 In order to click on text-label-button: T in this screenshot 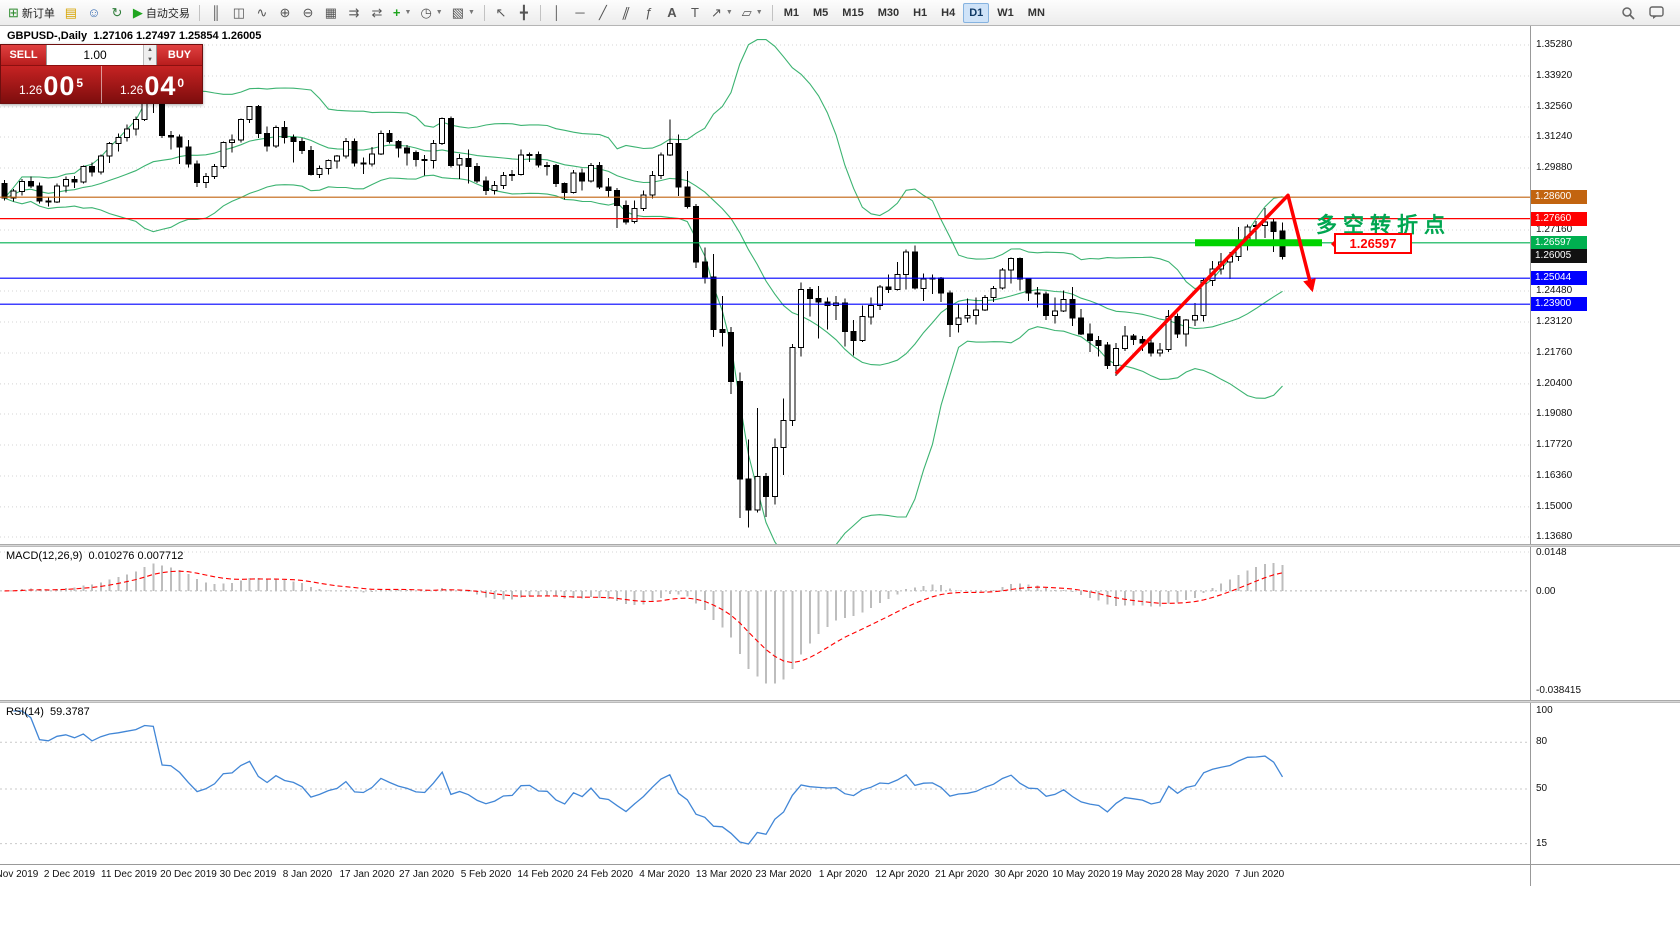, I will do `click(695, 12)`.